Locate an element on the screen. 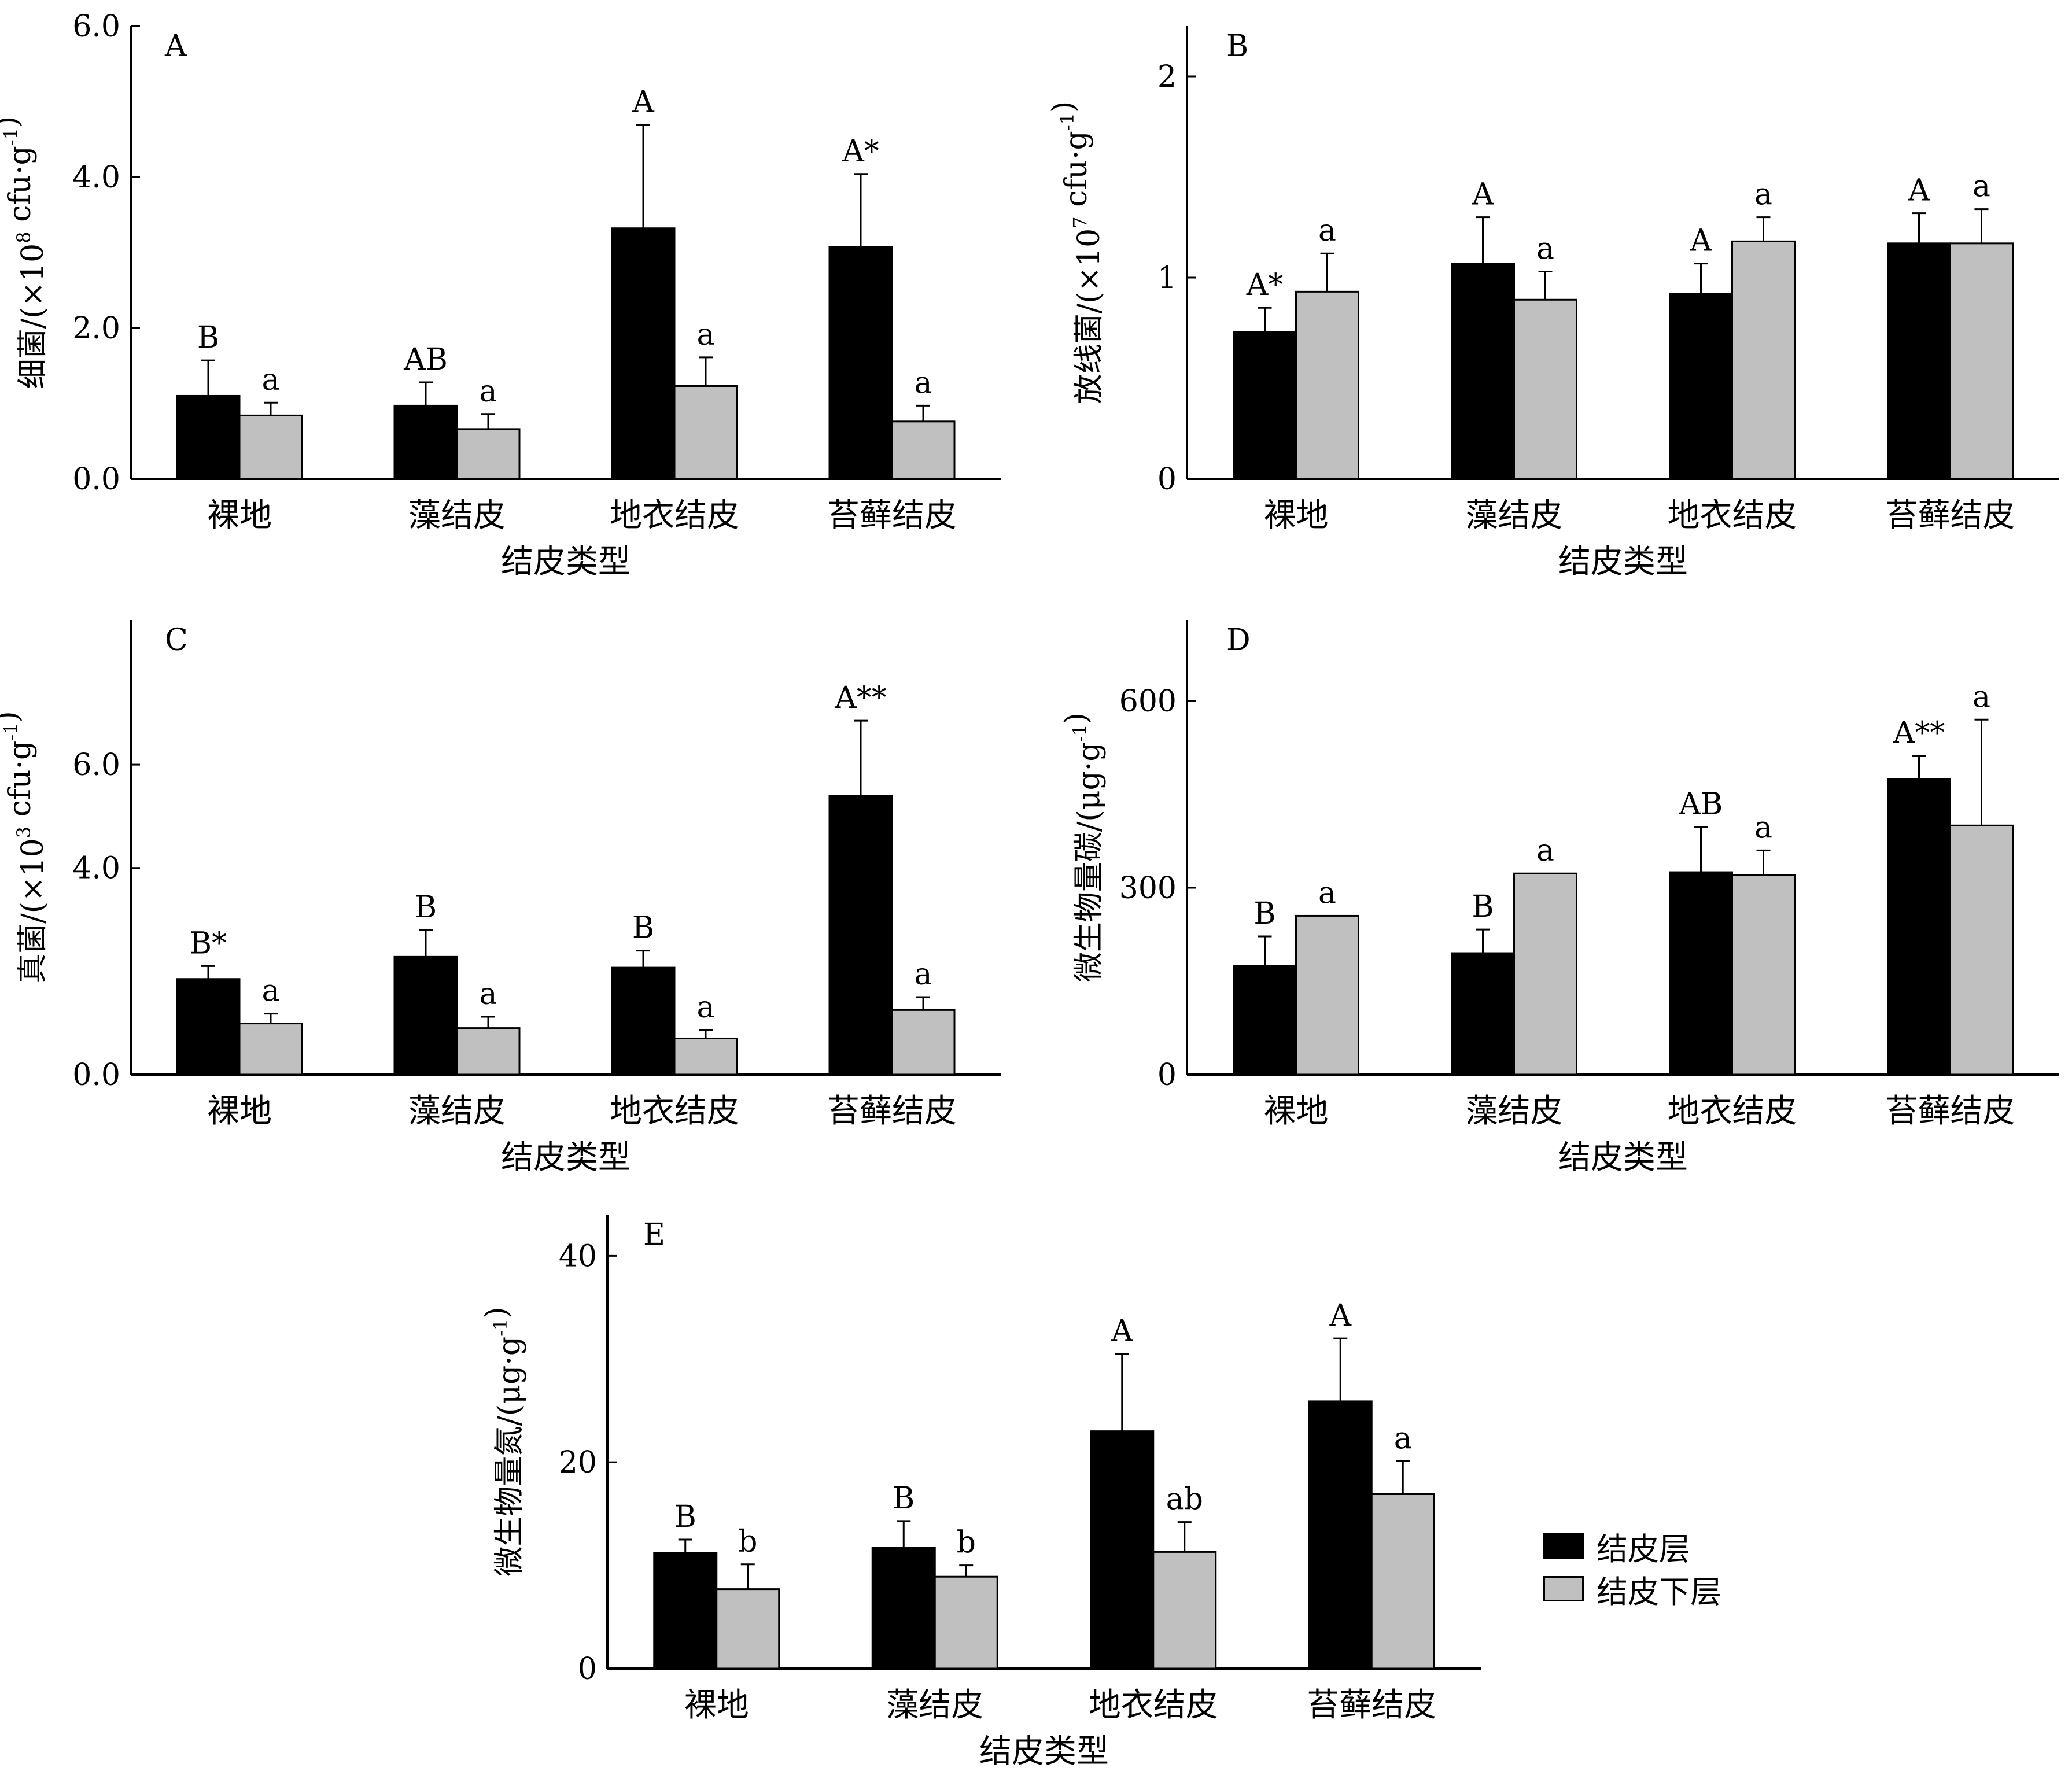 This screenshot has width=2072, height=1775. significance-label: ab is located at coordinates (1184, 1499).